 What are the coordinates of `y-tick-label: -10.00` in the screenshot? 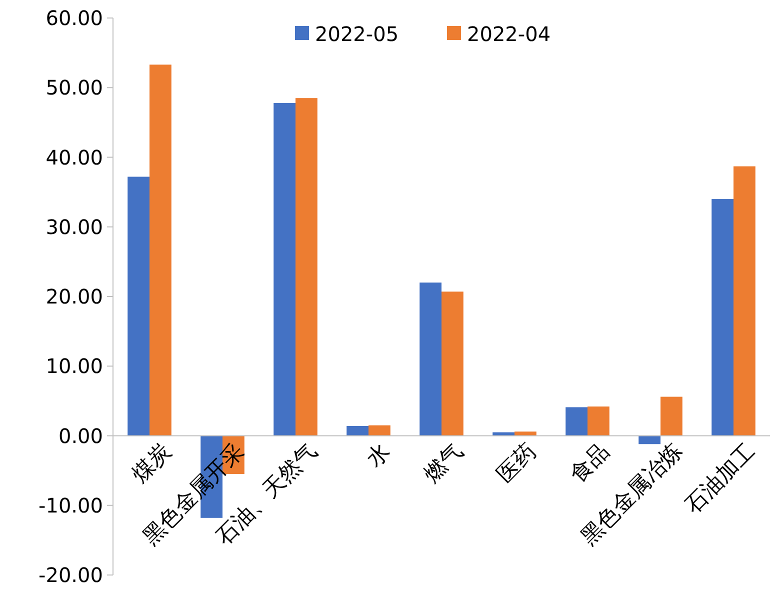 It's located at (70, 505).